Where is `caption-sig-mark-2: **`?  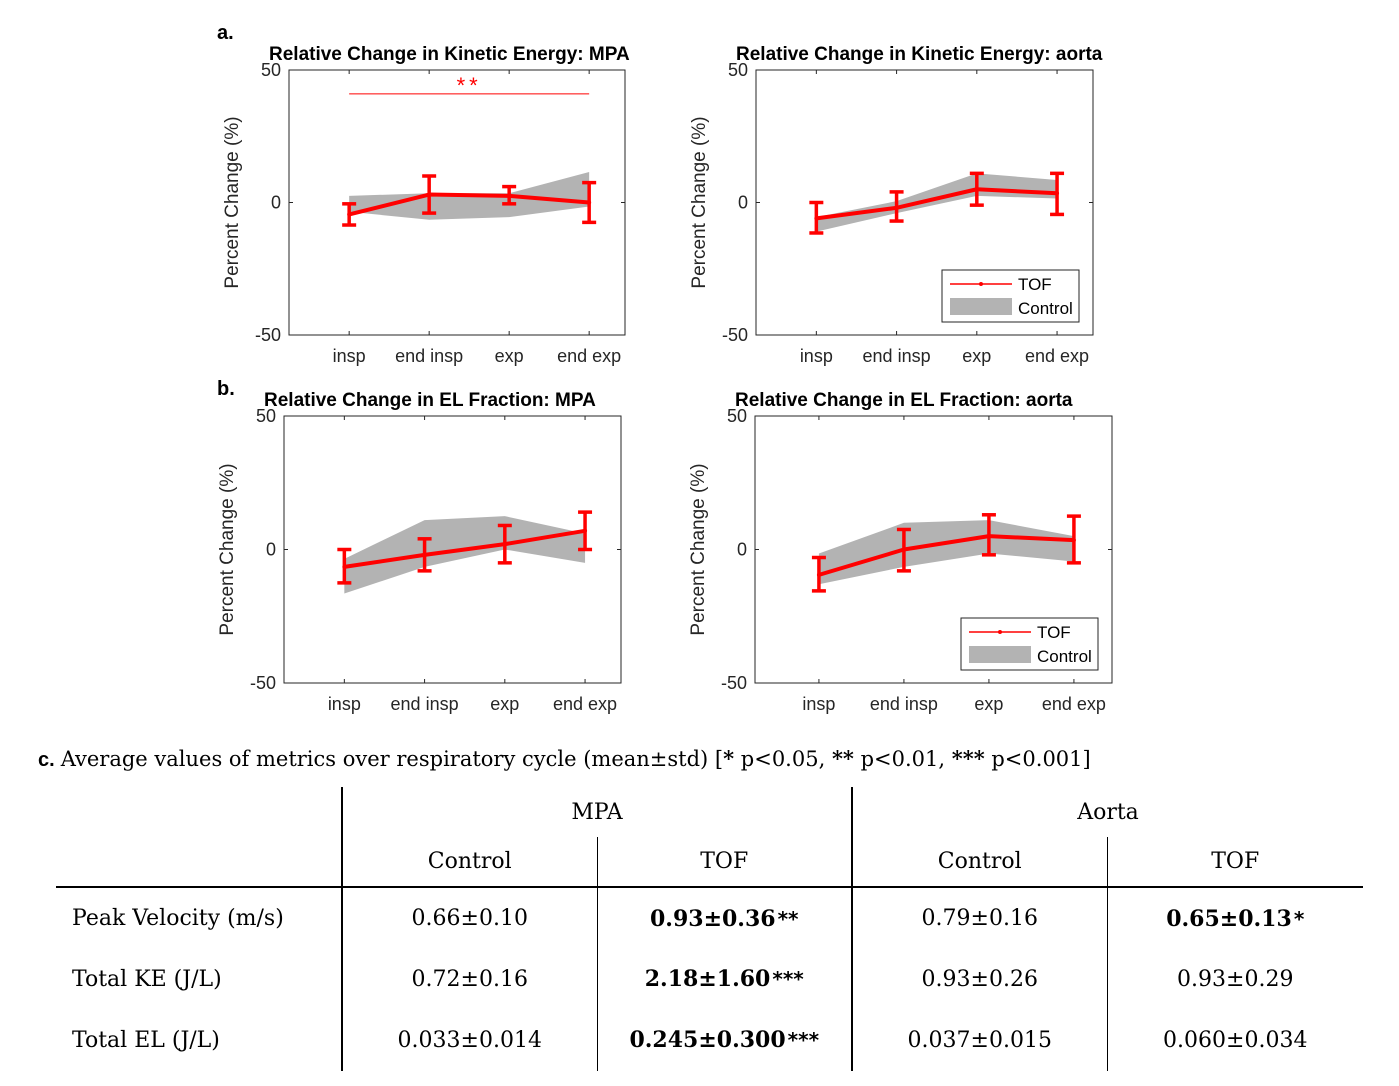 caption-sig-mark-2: ** is located at coordinates (842, 758).